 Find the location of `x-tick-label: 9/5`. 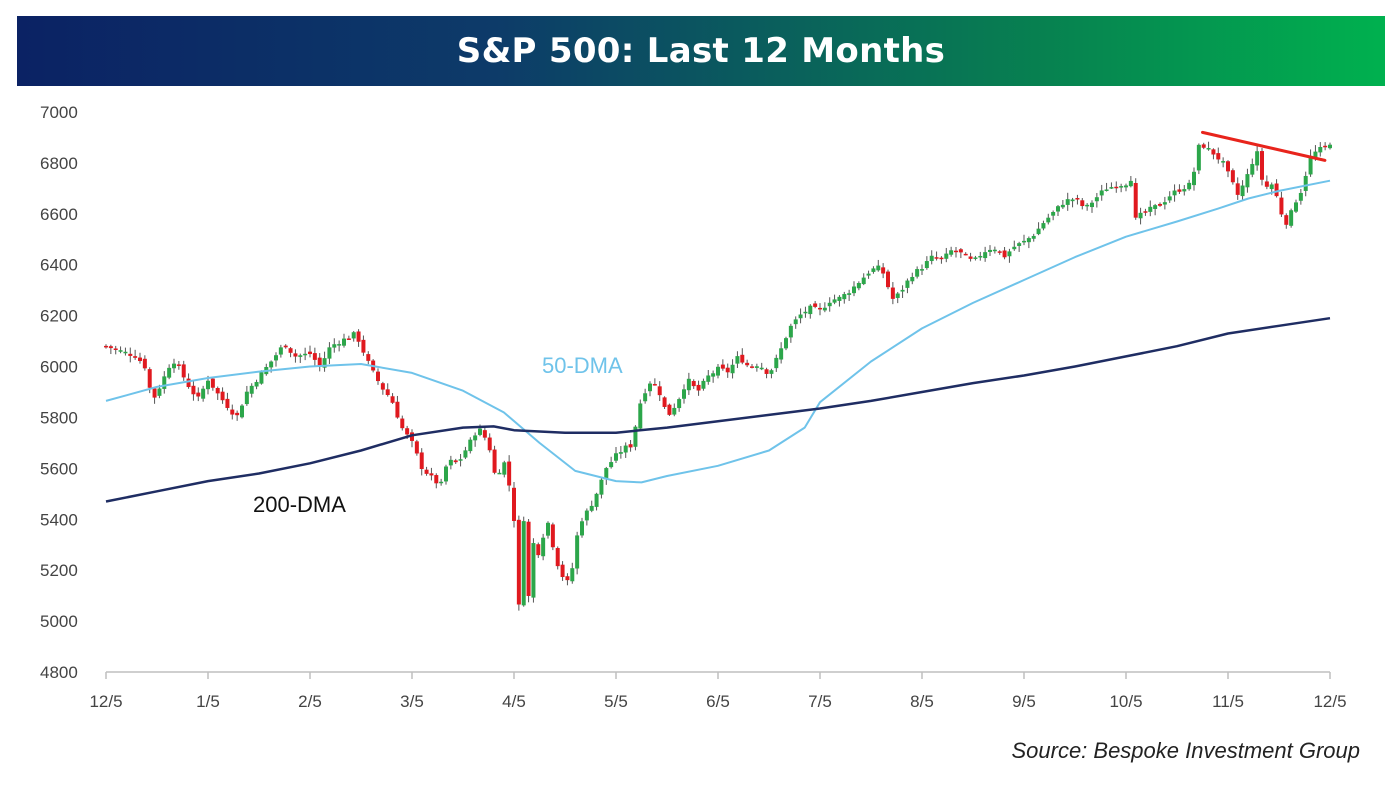

x-tick-label: 9/5 is located at coordinates (1024, 701).